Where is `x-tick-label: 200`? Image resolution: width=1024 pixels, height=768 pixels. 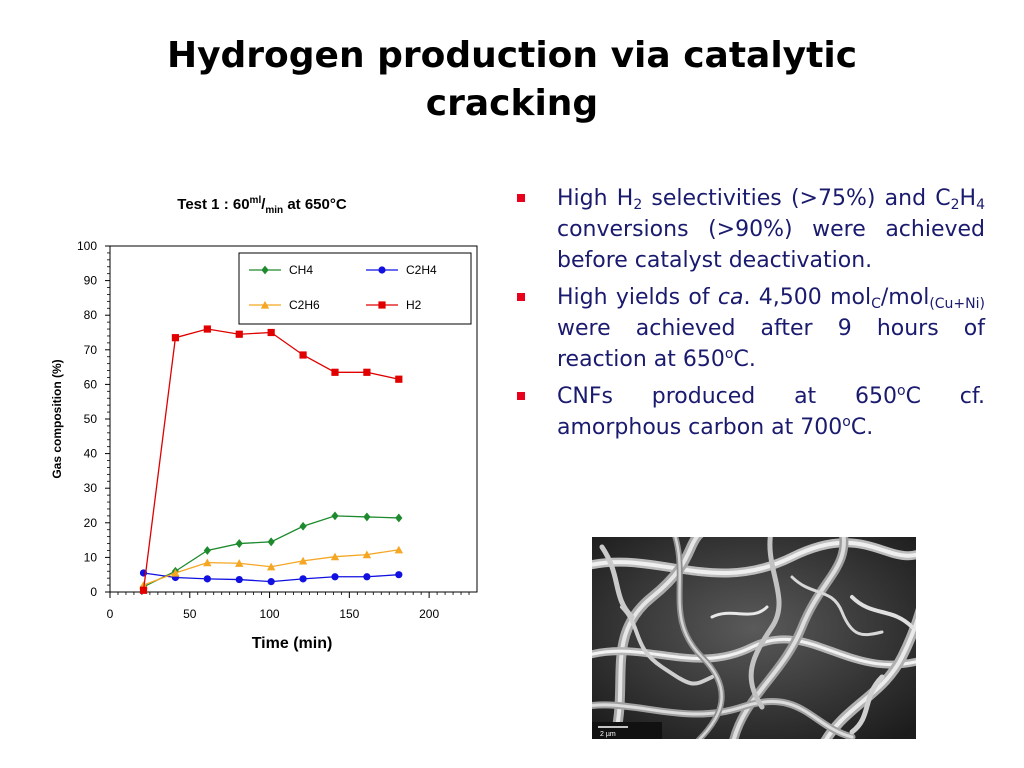 x-tick-label: 200 is located at coordinates (429, 614).